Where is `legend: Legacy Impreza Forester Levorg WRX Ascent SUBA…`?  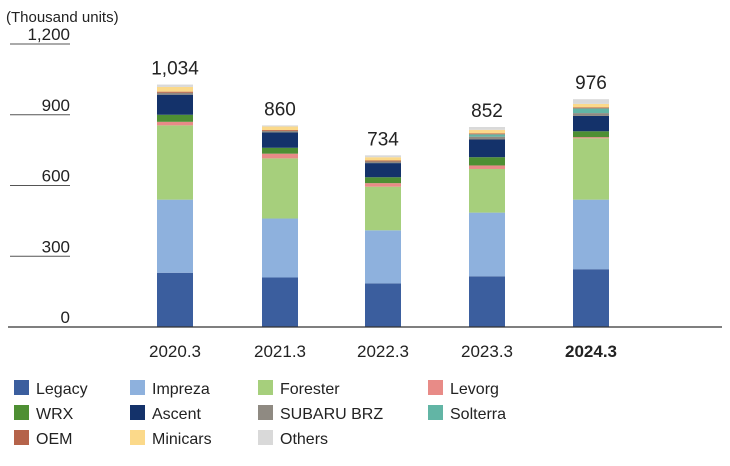 legend: Legacy Impreza Forester Levorg WRX Ascent SUBA… is located at coordinates (260, 414).